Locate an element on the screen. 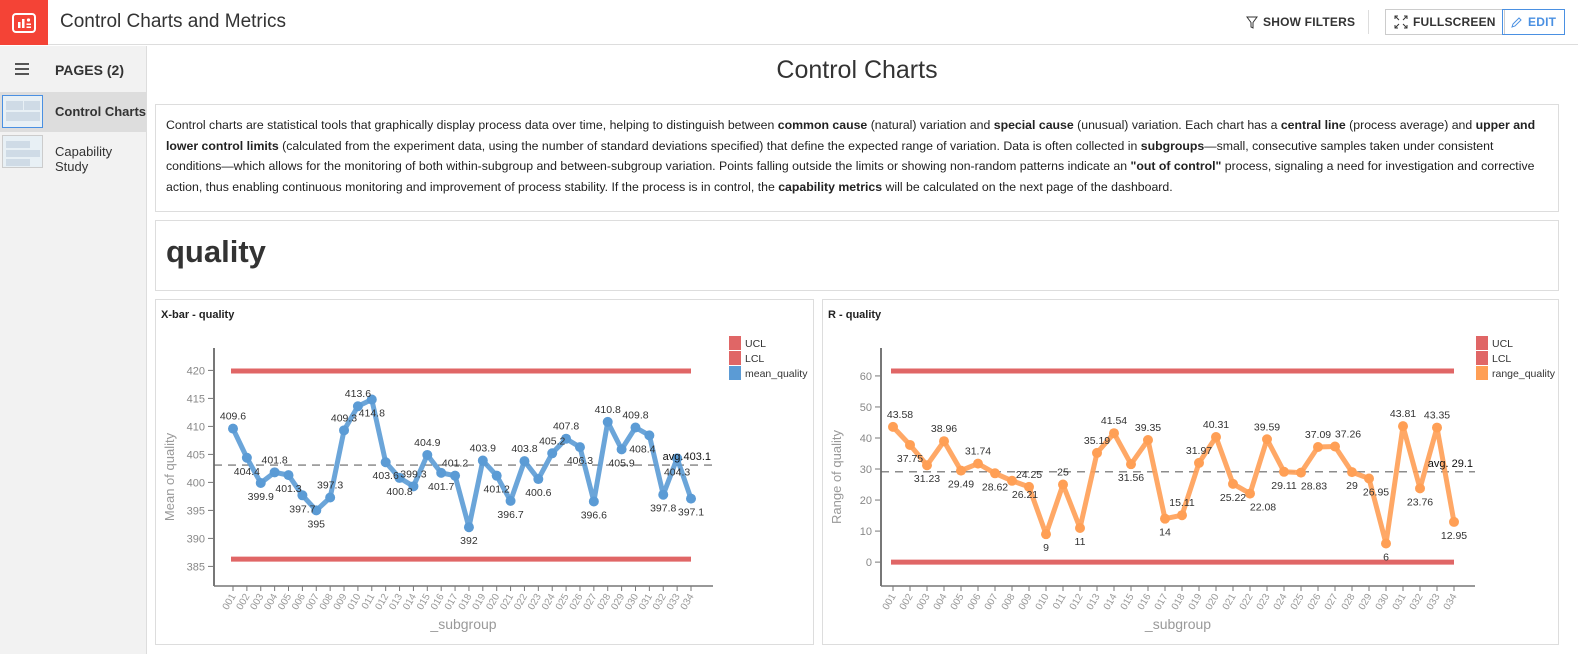 The width and height of the screenshot is (1578, 654). data-label: 25.22 is located at coordinates (1233, 498).